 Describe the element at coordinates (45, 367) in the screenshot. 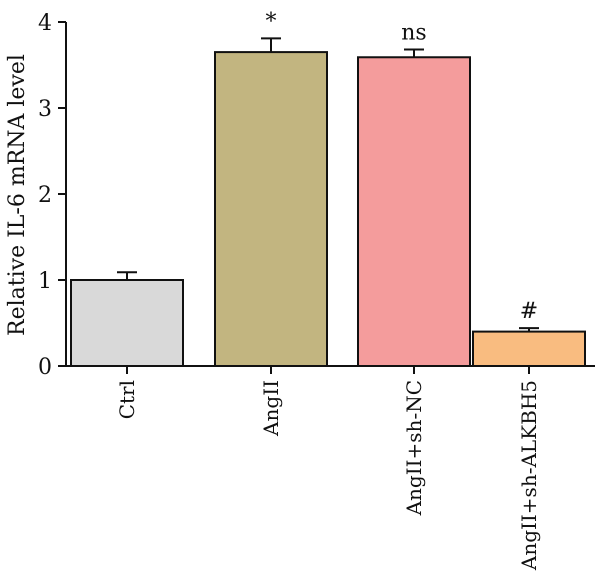

I see `y-tick-label: 0` at that location.